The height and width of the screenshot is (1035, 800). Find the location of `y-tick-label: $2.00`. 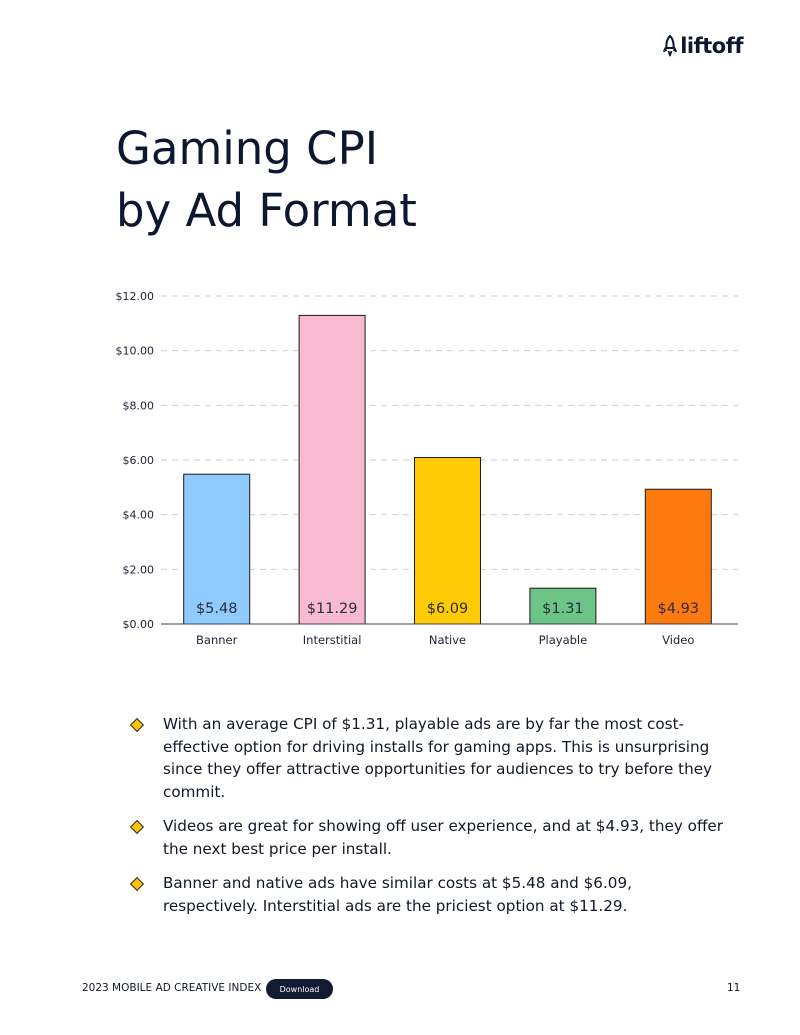

y-tick-label: $2.00 is located at coordinates (139, 569).